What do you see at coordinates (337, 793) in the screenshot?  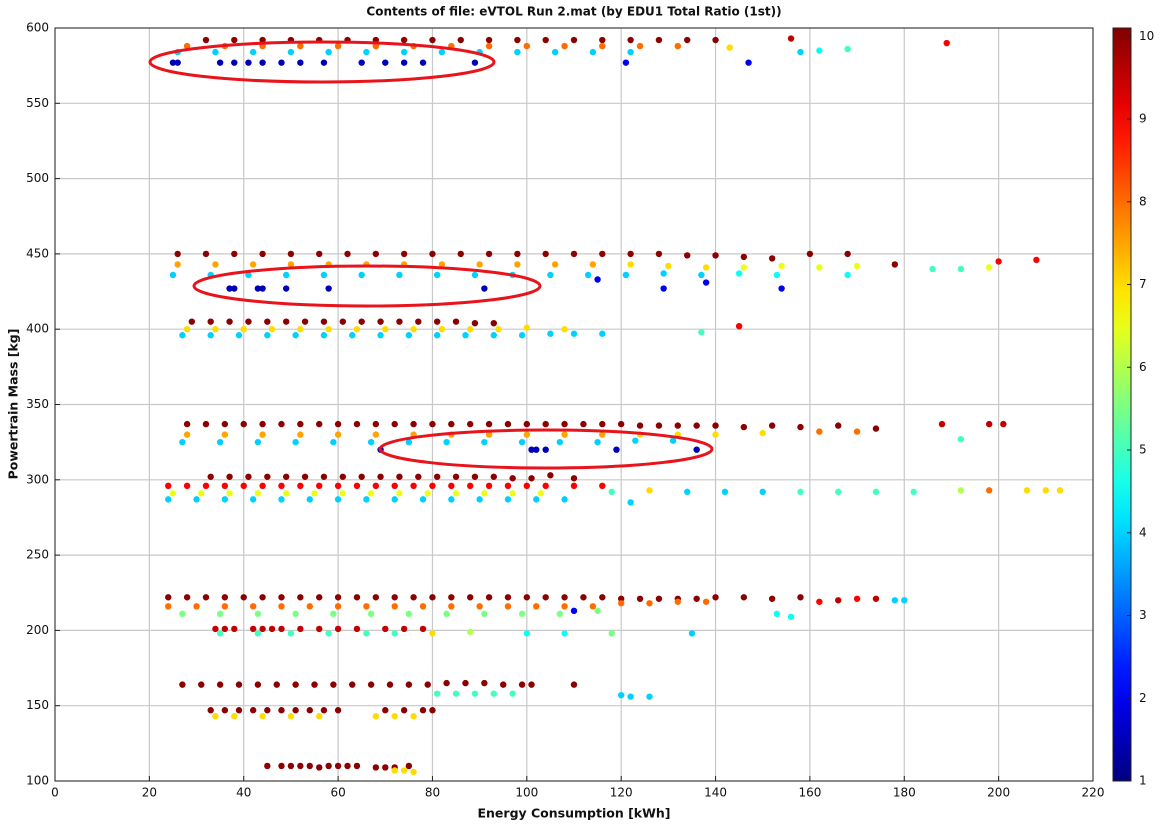 I see `x-tick-label: 60` at bounding box center [337, 793].